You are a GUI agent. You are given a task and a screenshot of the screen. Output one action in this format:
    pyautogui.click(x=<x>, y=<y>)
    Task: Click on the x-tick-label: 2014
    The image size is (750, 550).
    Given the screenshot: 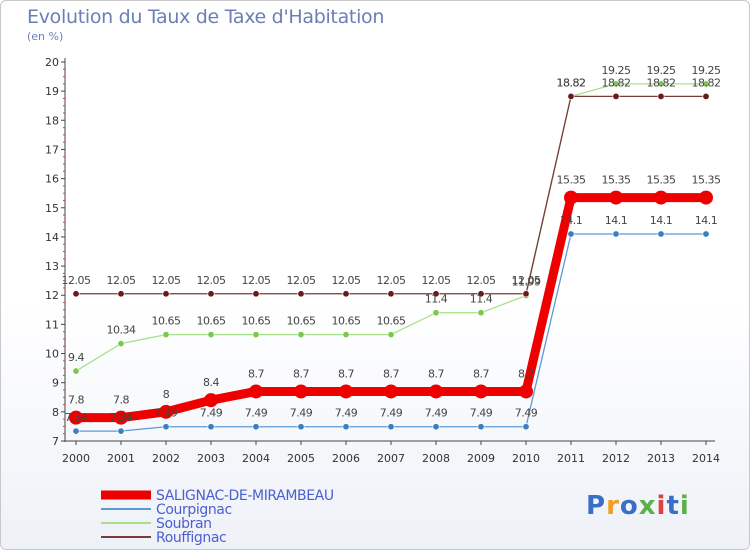 What is the action you would take?
    pyautogui.click(x=706, y=458)
    